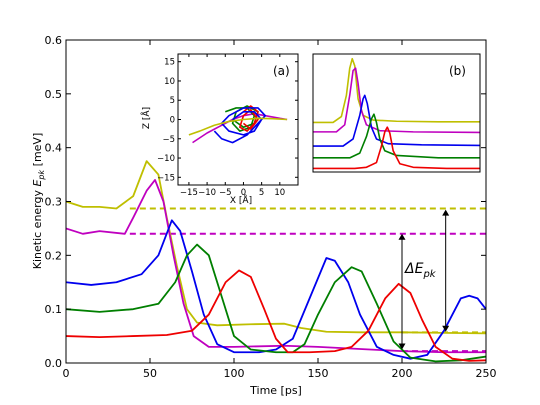 The image size is (540, 405). Describe the element at coordinates (37, 183) in the screenshot. I see `y-axis-label-symbol: E` at that location.